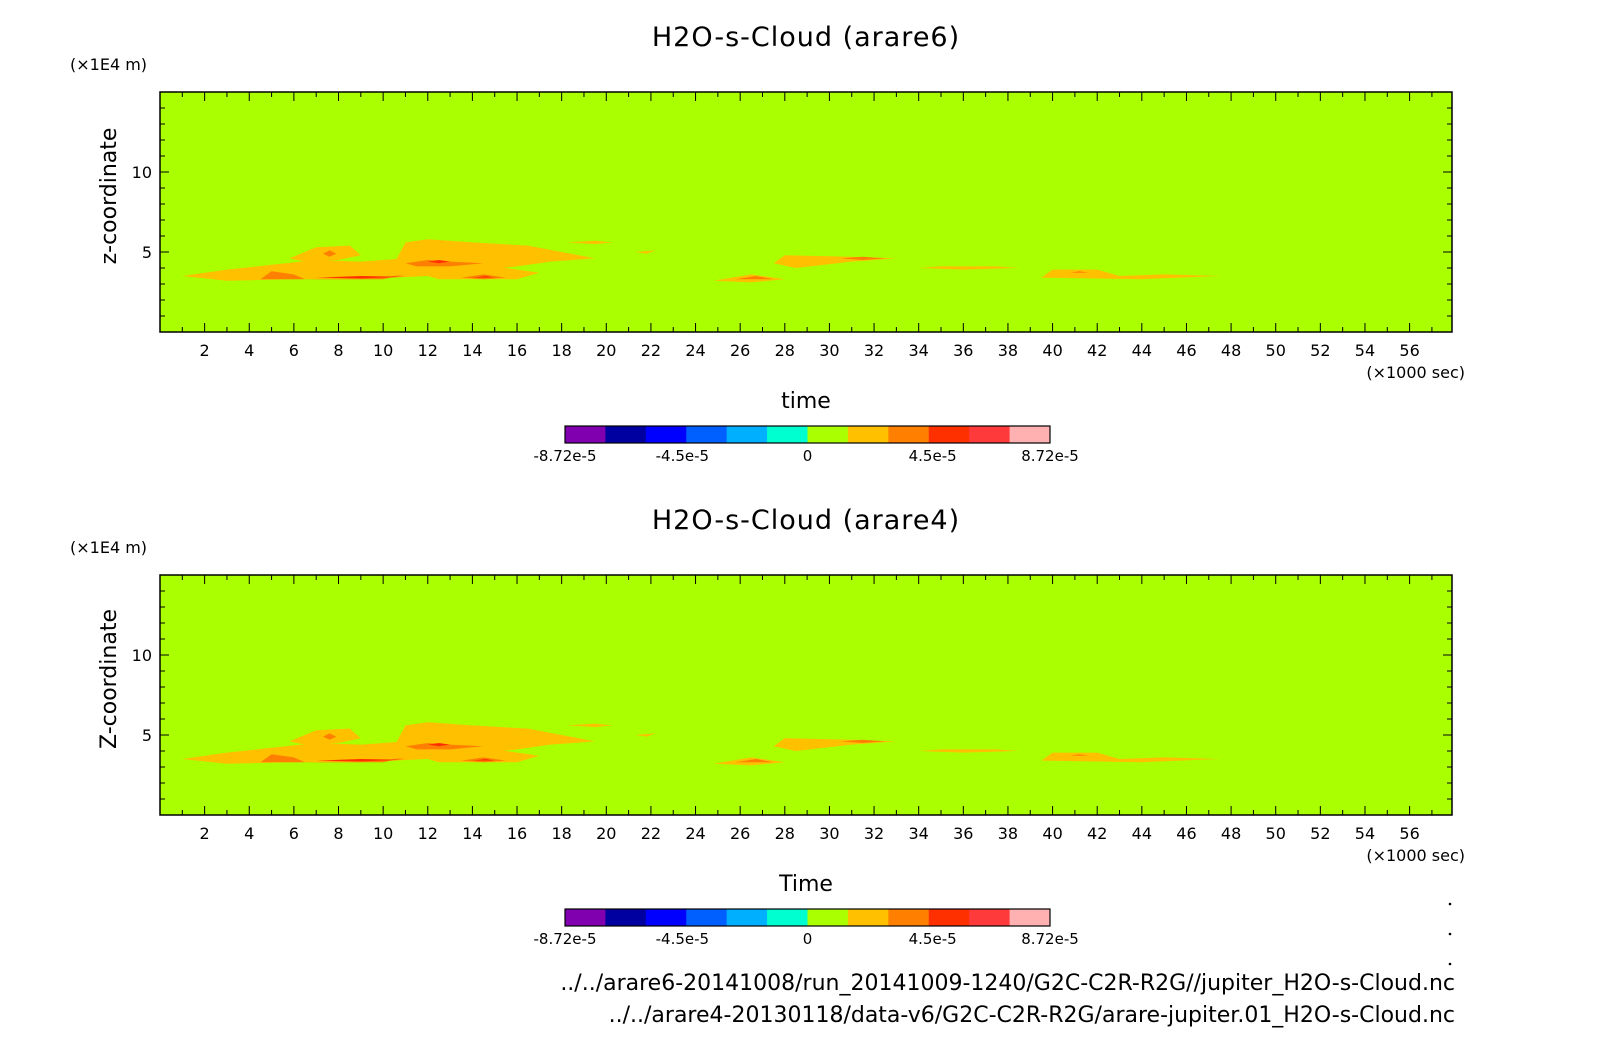 The image size is (1604, 1054). I want to click on y-axis-label: Z-coordinate, so click(109, 679).